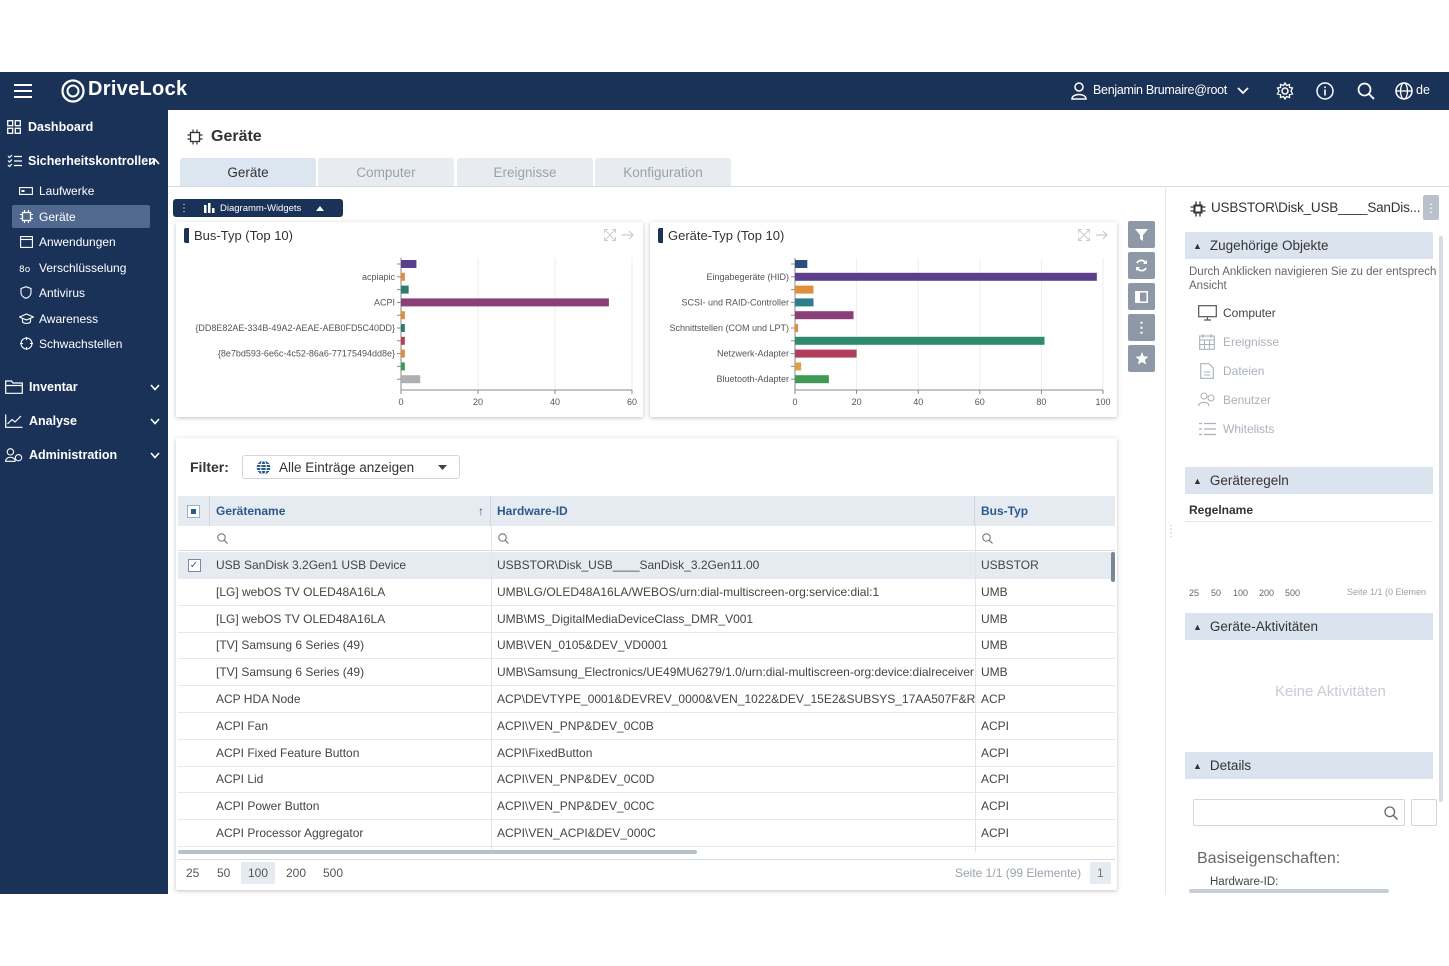  I want to click on related-files-link: Dateien, so click(1230, 371).